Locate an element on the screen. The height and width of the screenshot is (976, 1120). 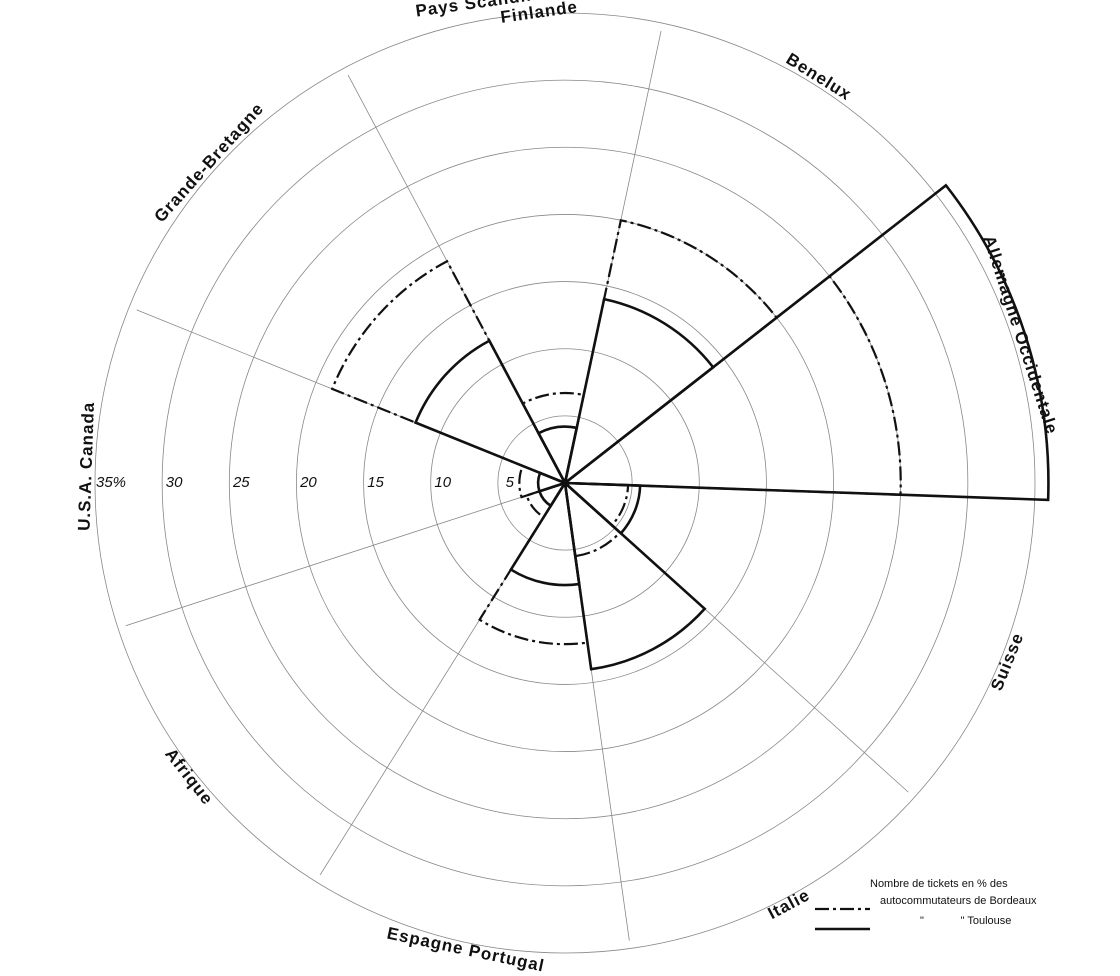
r-tick-label: 10 is located at coordinates (442, 482).